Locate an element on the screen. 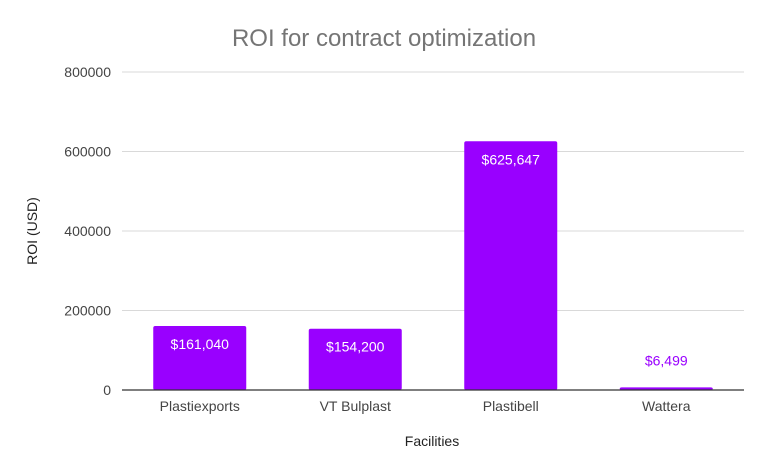 Image resolution: width=768 pixels, height=475 pixels. x-tick-label: VT Bulplast is located at coordinates (355, 406).